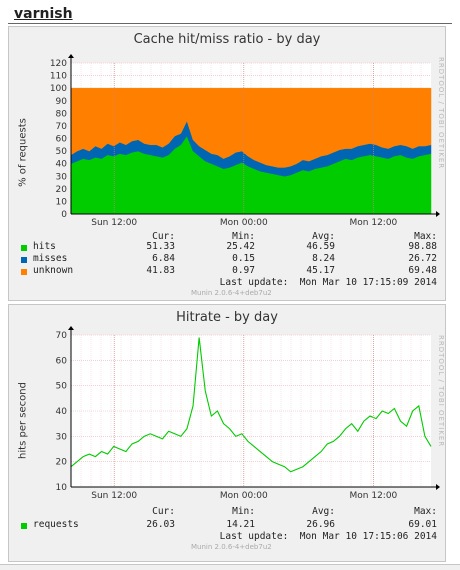 The height and width of the screenshot is (570, 460). I want to click on legend-cur: 51.33, so click(160, 246).